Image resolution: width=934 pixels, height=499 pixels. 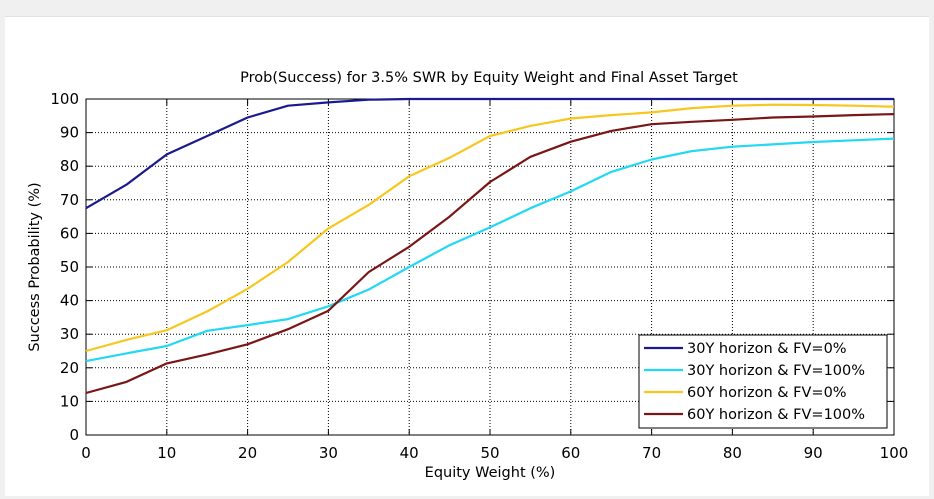 What do you see at coordinates (69, 166) in the screenshot?
I see `y-tick-label: 80` at bounding box center [69, 166].